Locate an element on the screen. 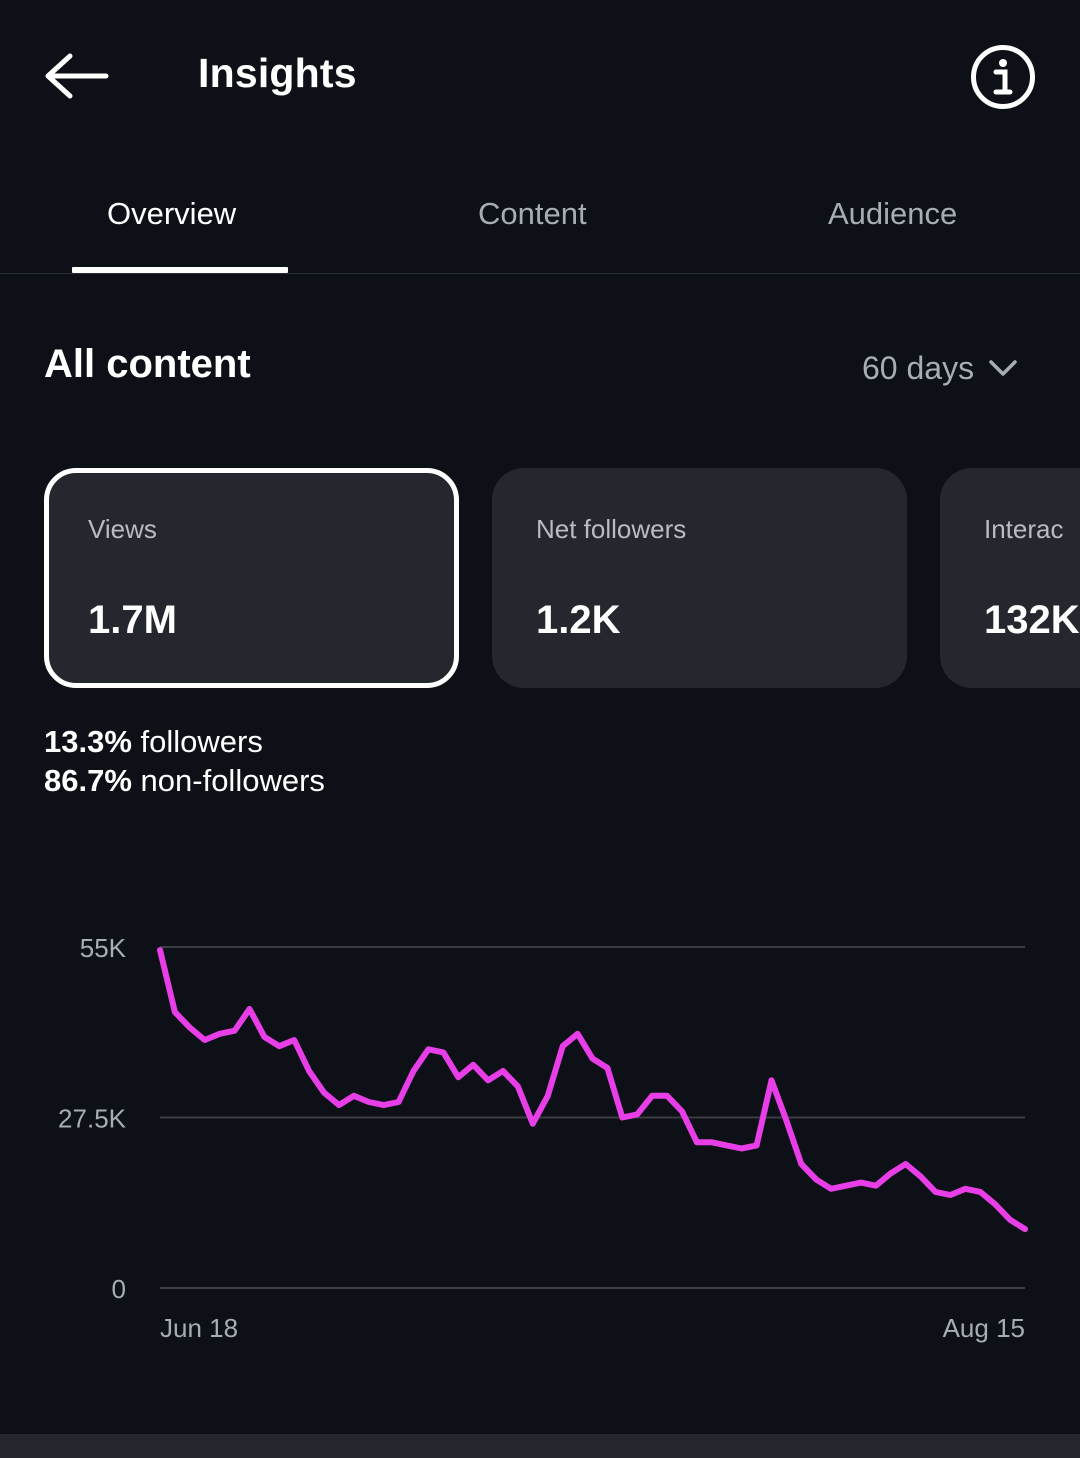 The width and height of the screenshot is (1080, 1458). tab-overview: Overview is located at coordinates (172, 213).